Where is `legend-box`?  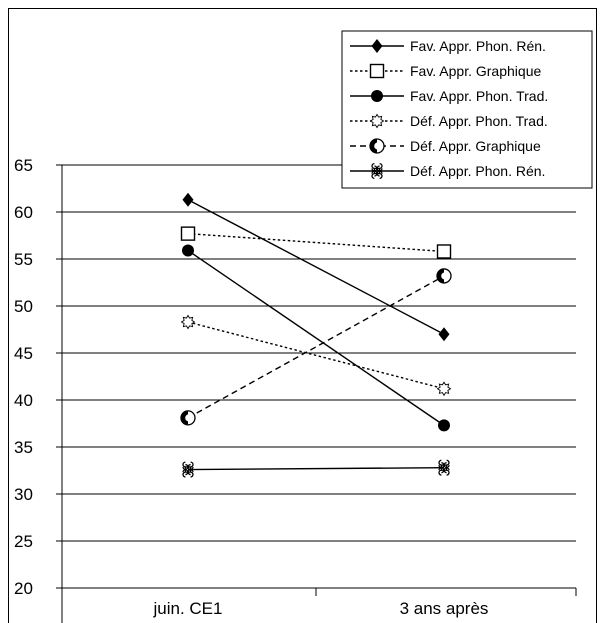
legend-box is located at coordinates (467, 109).